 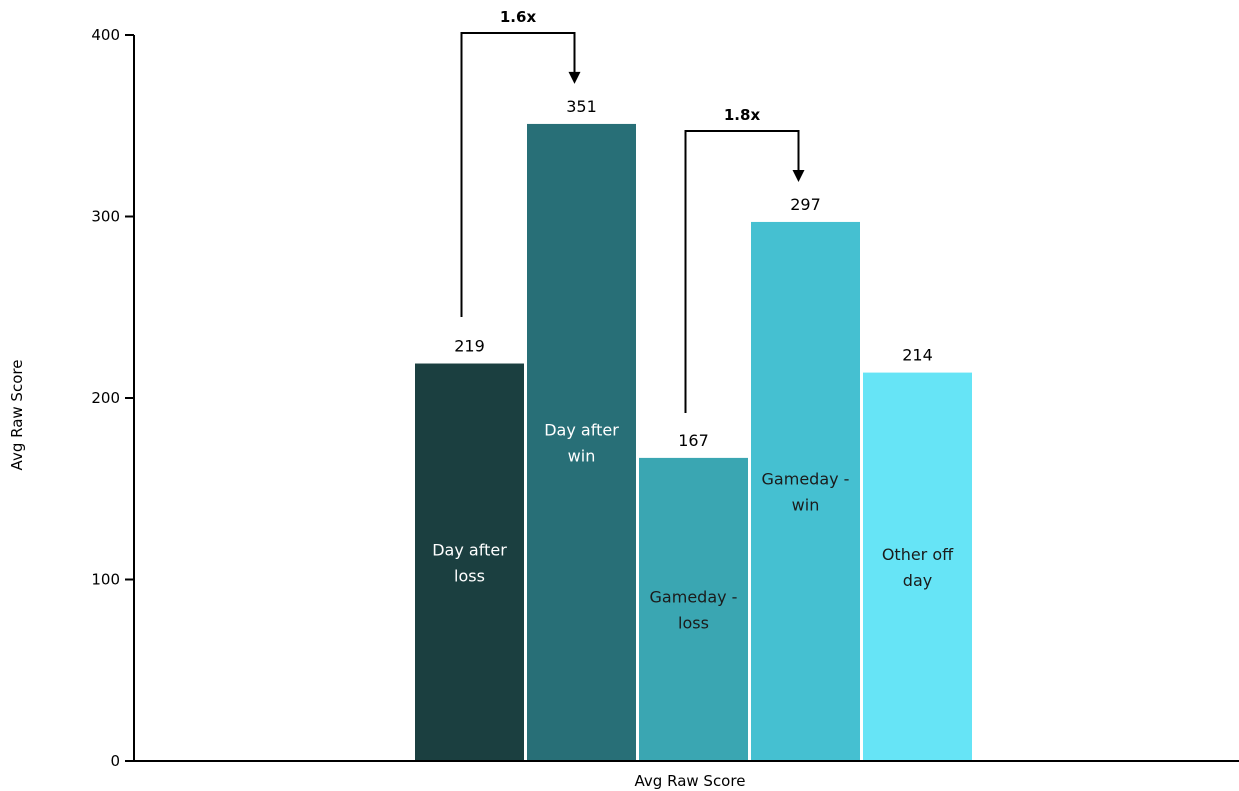 I want to click on bar-value-label: 214, so click(x=917, y=355).